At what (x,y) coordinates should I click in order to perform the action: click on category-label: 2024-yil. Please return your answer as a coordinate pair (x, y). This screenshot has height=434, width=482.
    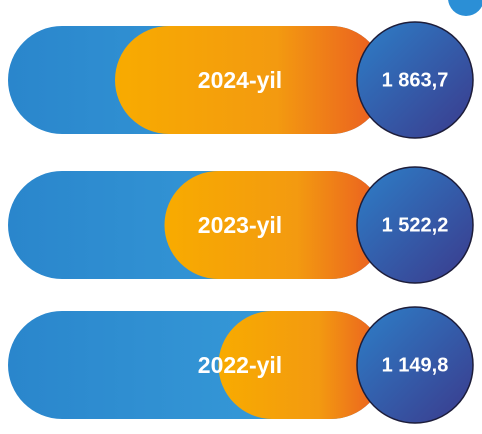
    Looking at the image, I should click on (240, 80).